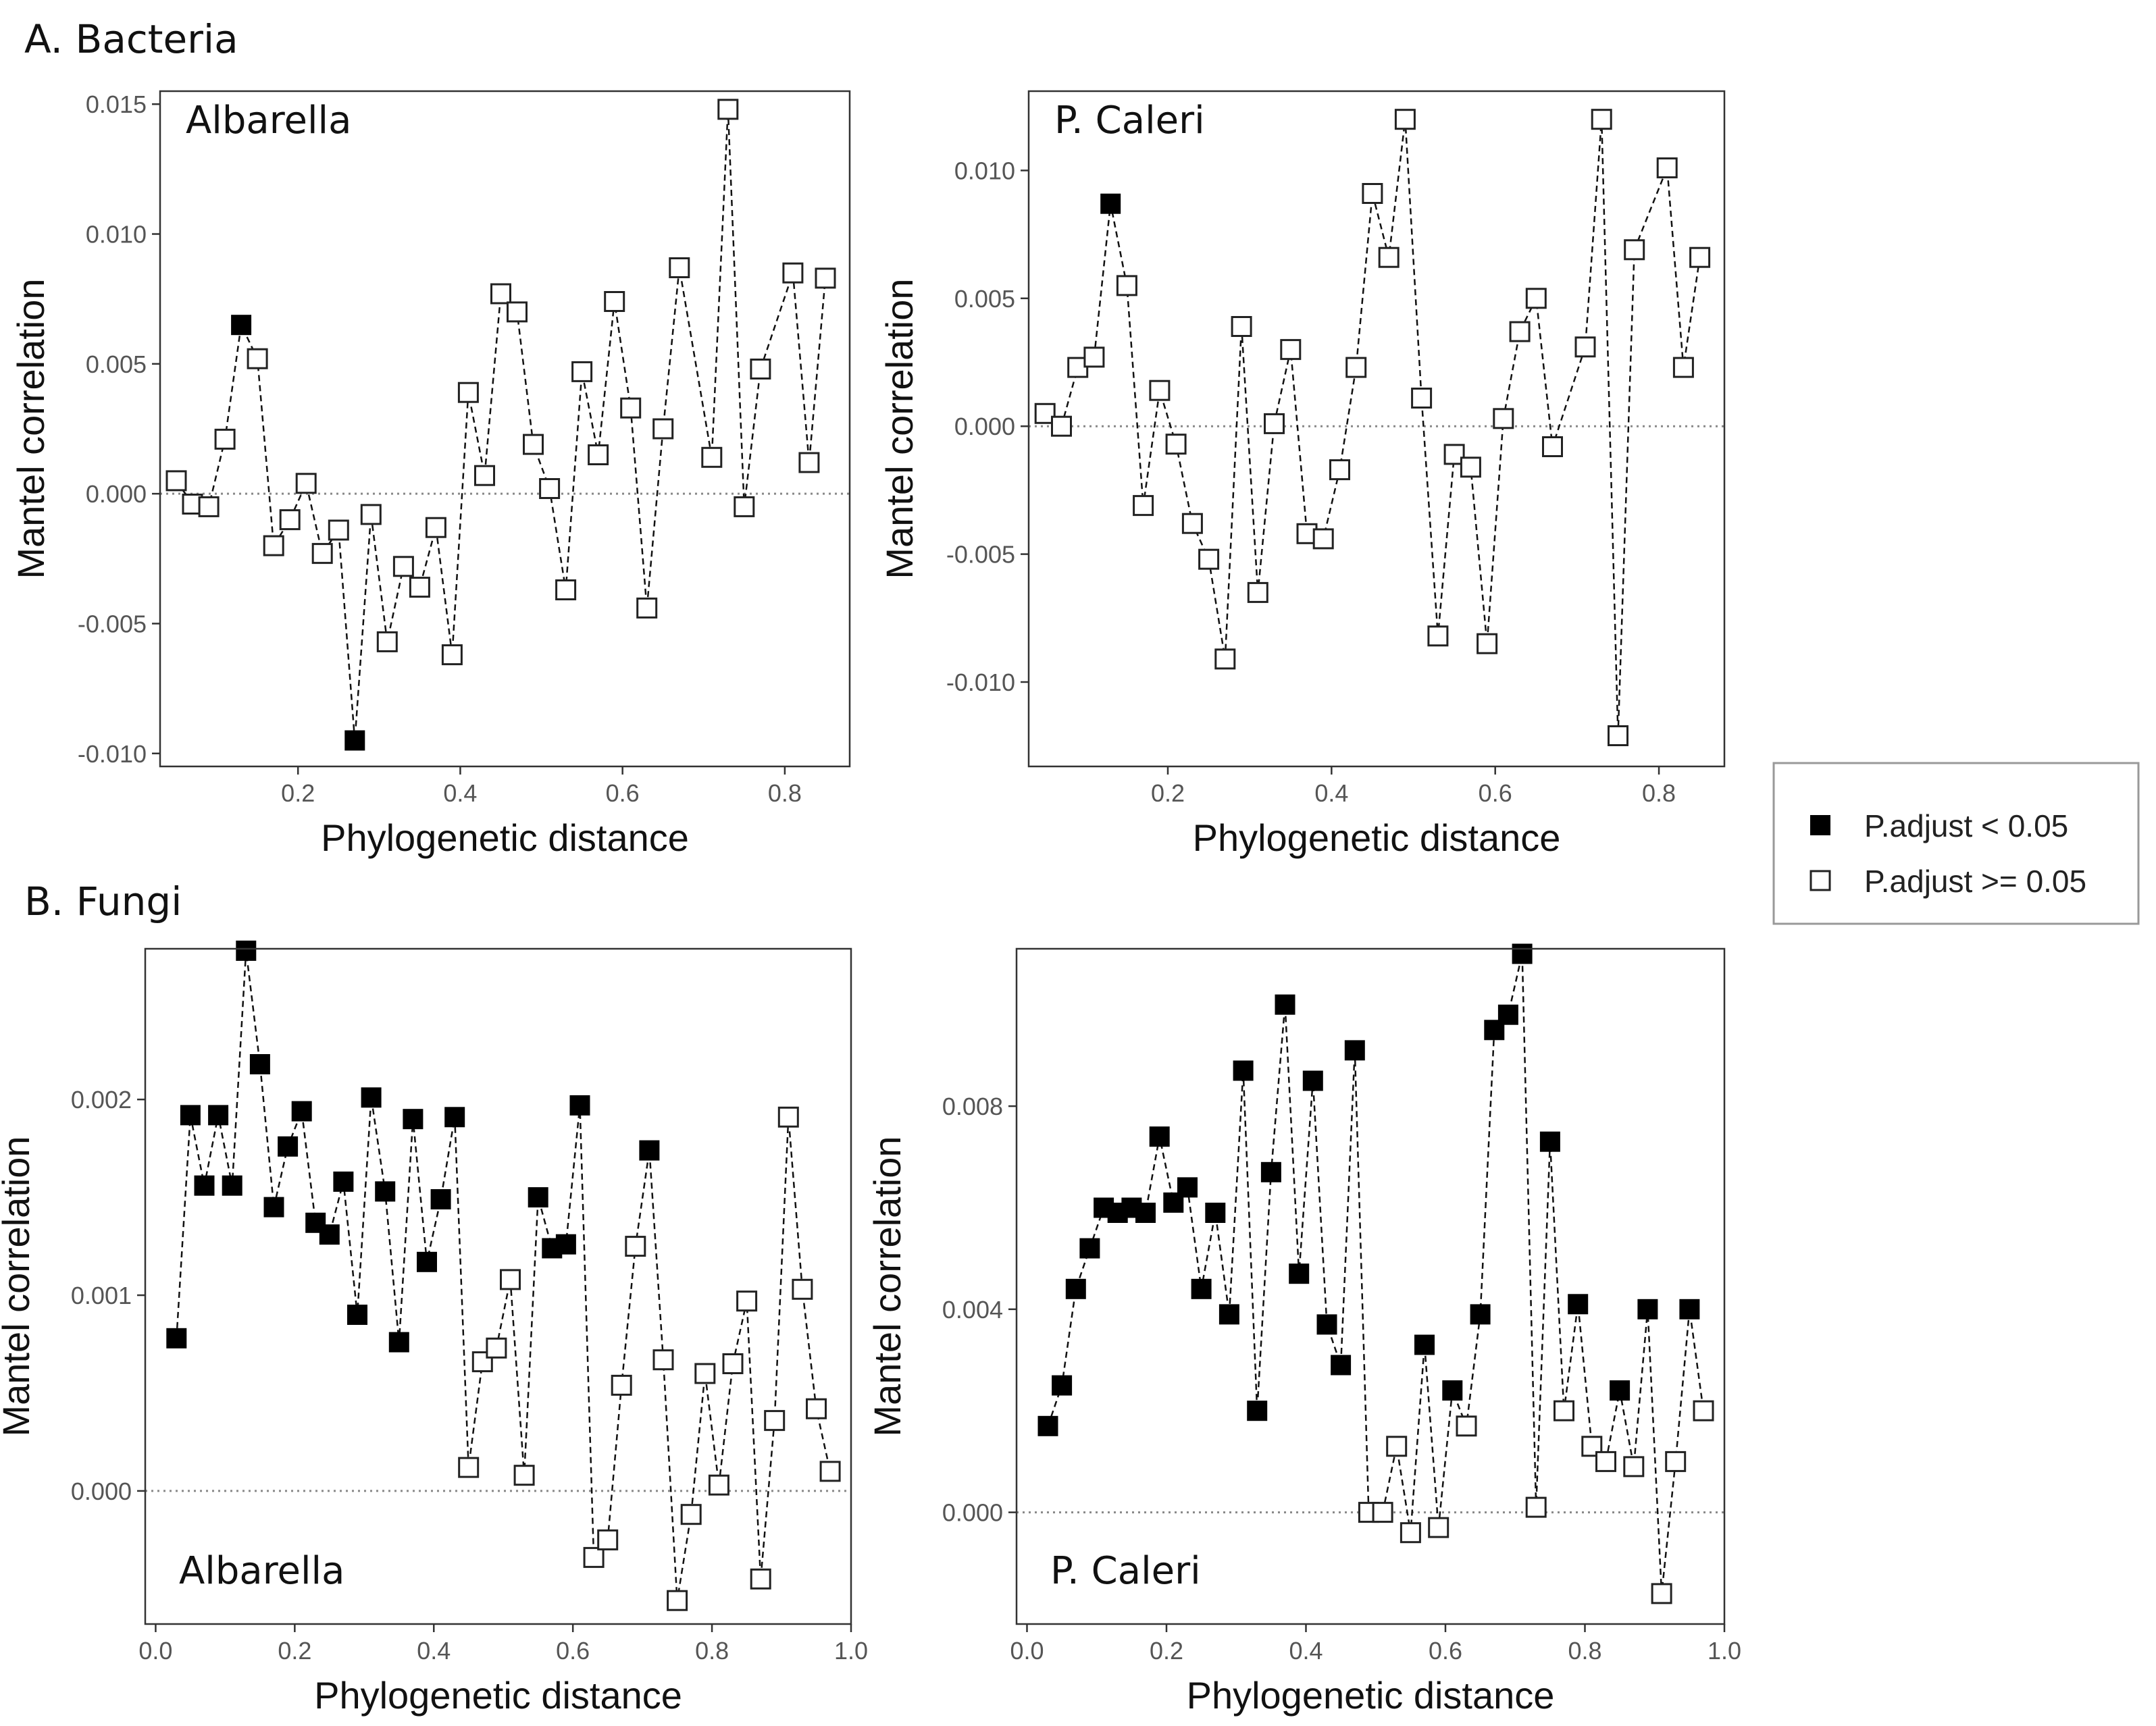 This screenshot has width=2156, height=1726. I want to click on y-axis-title: Mantel correlation, so click(899, 428).